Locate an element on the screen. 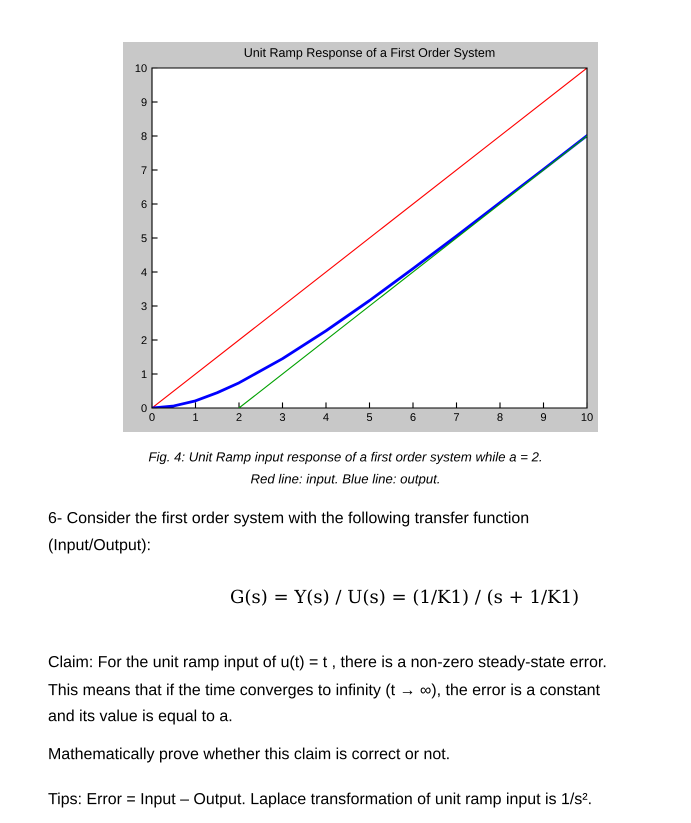  text: G(s) = Y(s) / U(s) = (1/K1) / (s + 1/K1) is located at coordinates (404, 597).